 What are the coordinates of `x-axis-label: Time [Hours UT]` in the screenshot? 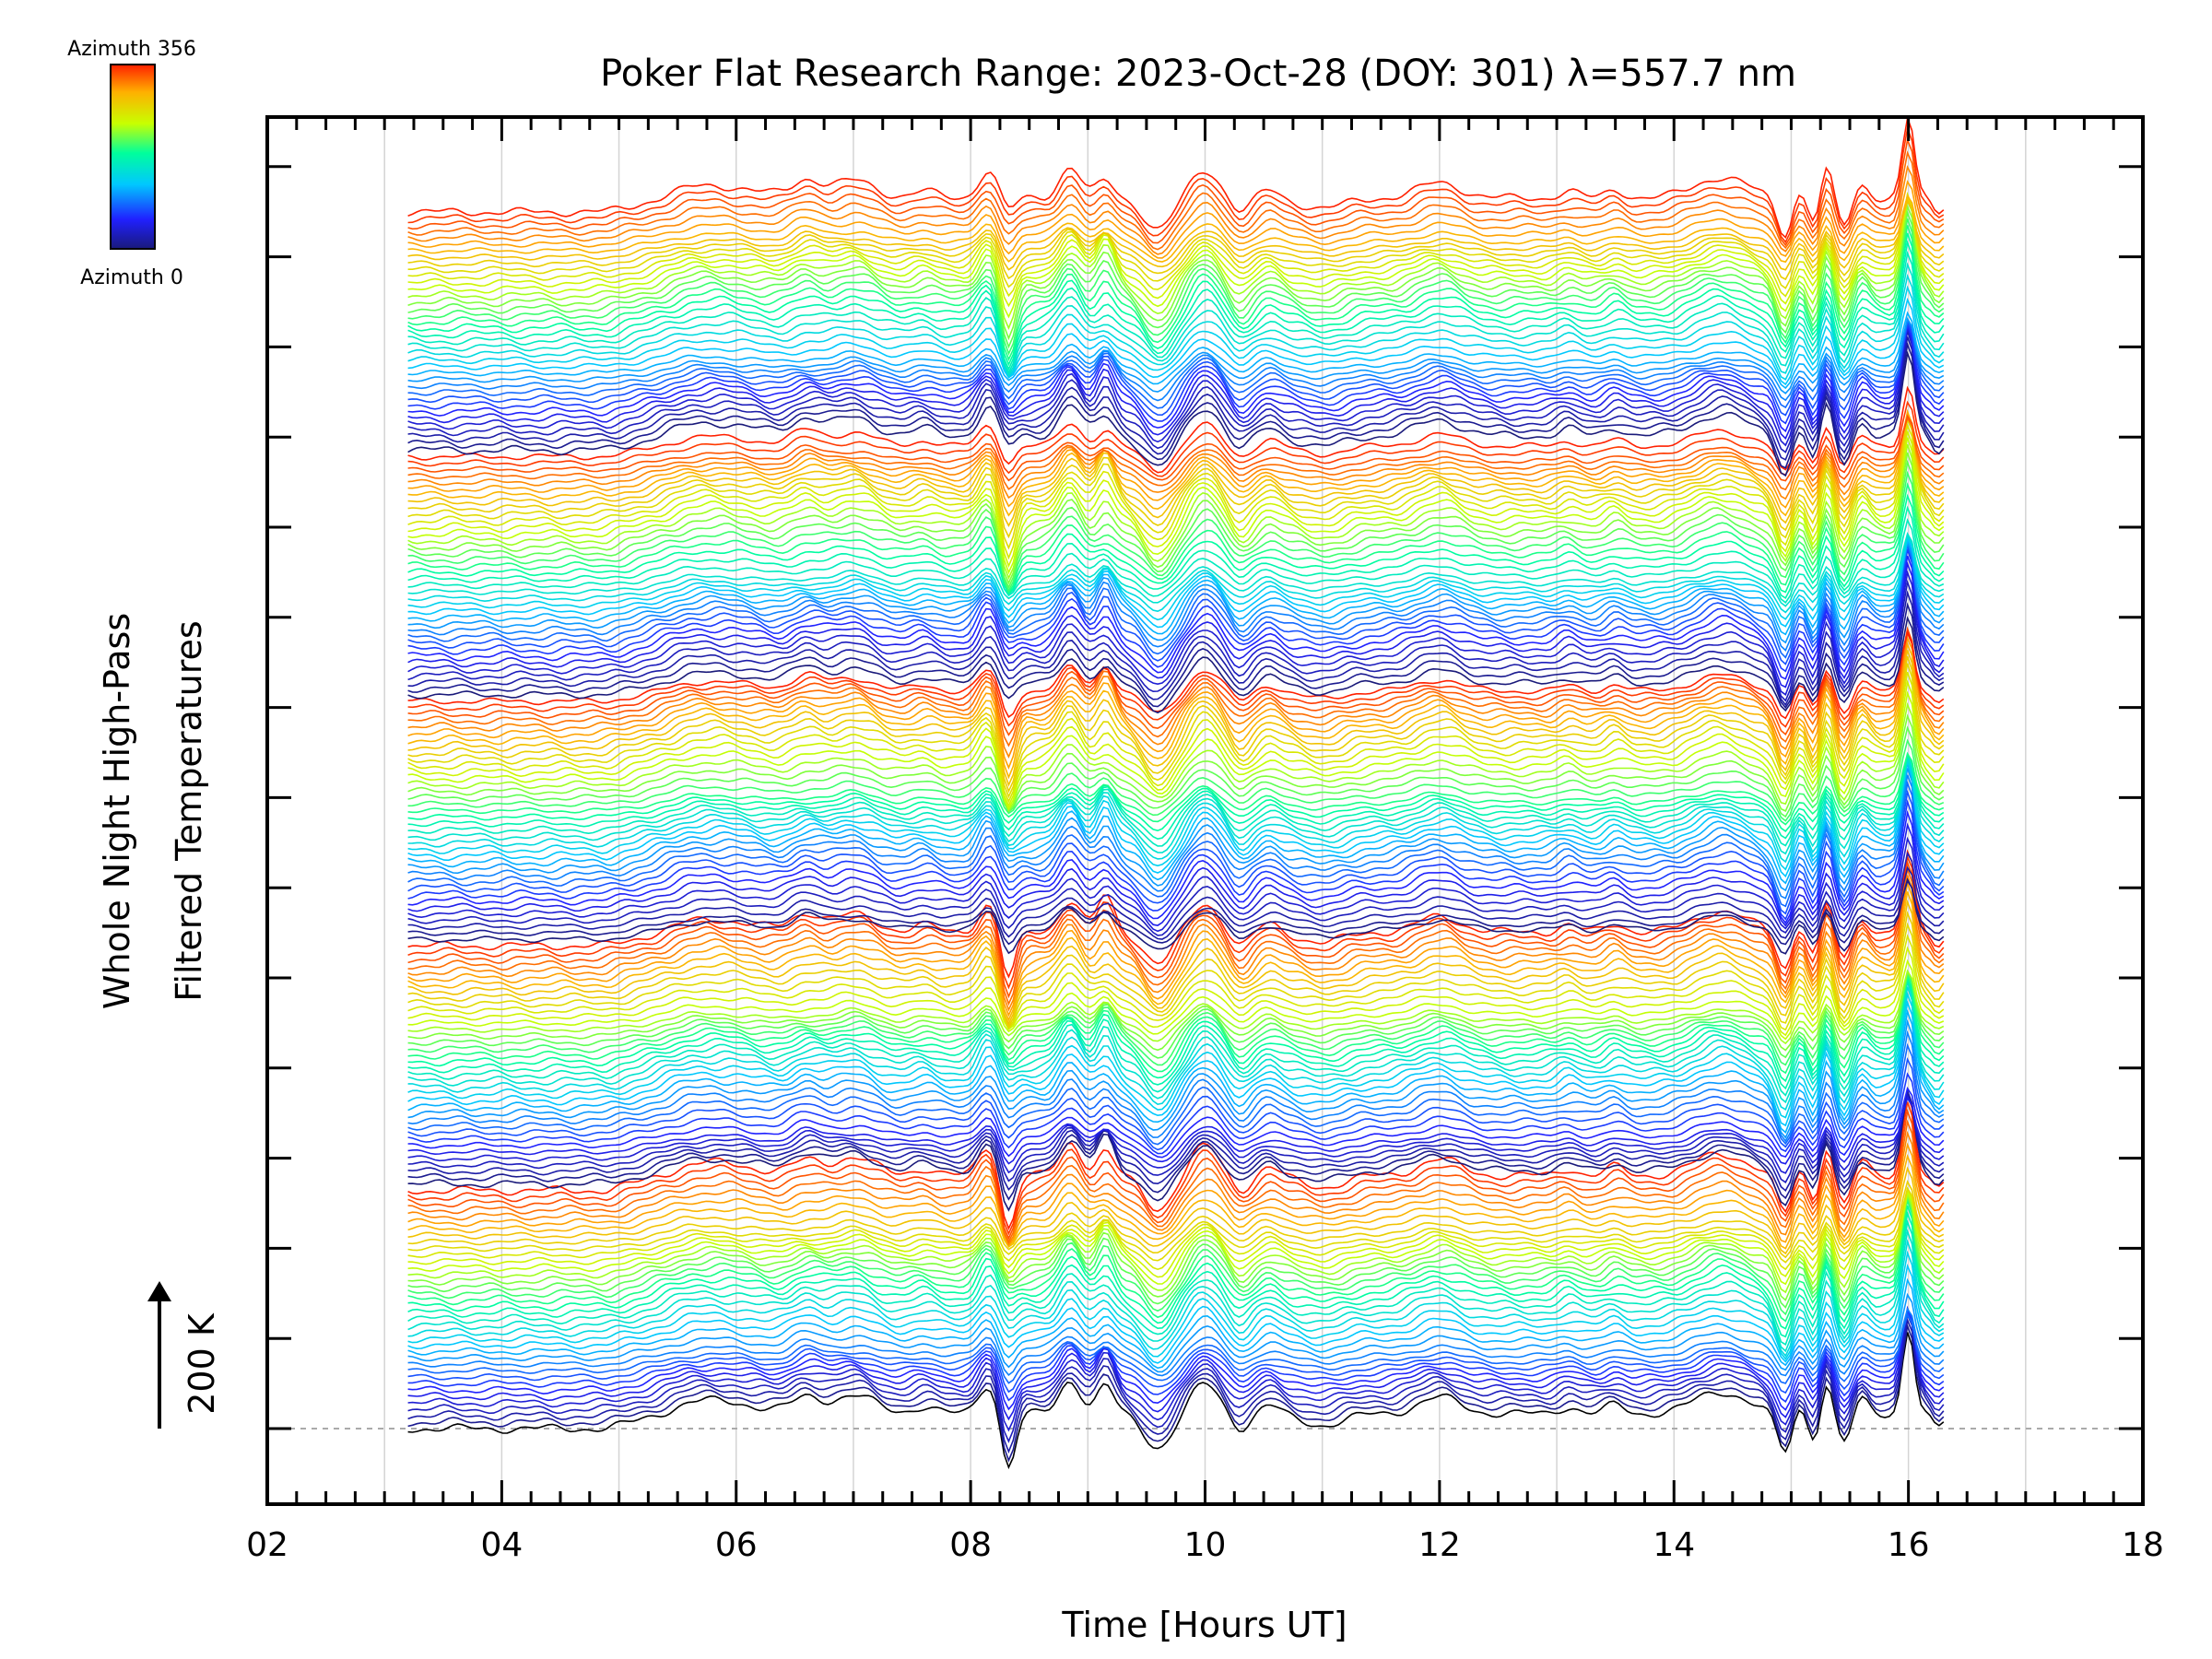 It's located at (1204, 1625).